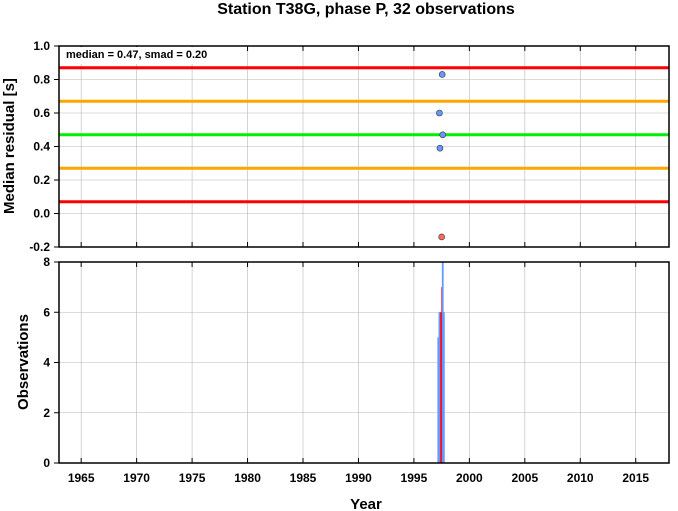 Image resolution: width=678 pixels, height=511 pixels. What do you see at coordinates (23, 362) in the screenshot?
I see `observations-y-axis-label: Observations` at bounding box center [23, 362].